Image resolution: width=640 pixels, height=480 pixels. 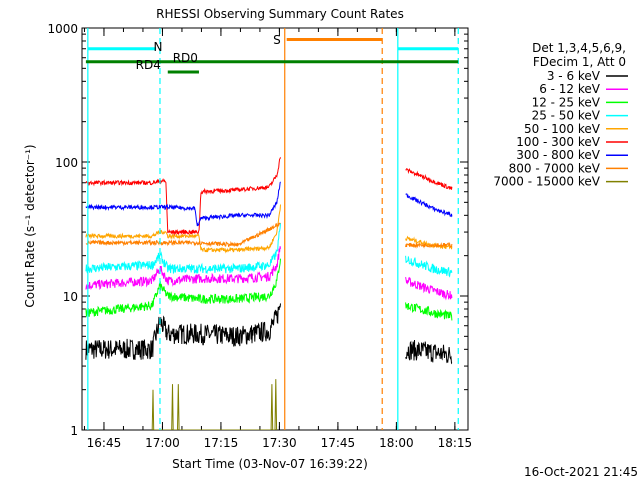 What do you see at coordinates (185, 58) in the screenshot?
I see `annotation-RD0: RD0` at bounding box center [185, 58].